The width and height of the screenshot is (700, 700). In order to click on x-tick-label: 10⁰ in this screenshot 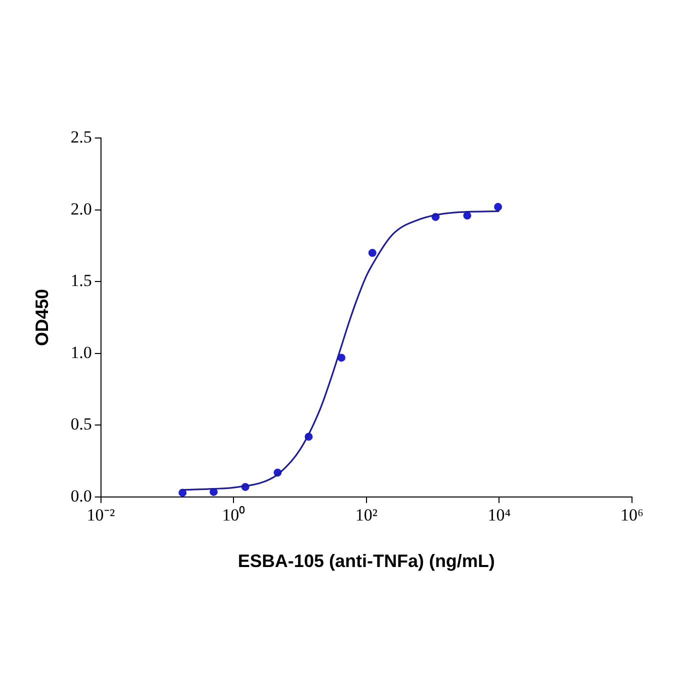, I will do `click(234, 515)`.